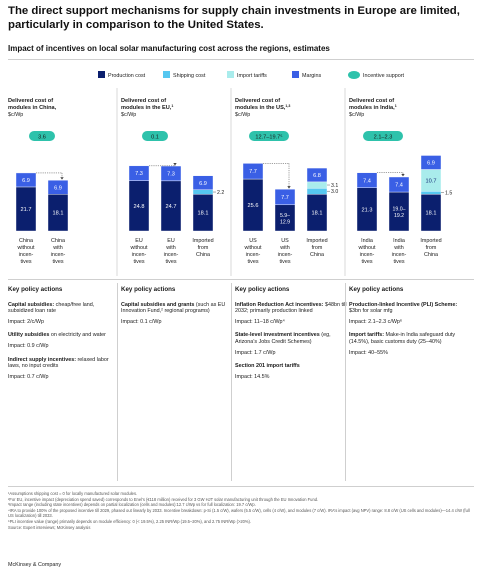 The width and height of the screenshot is (480, 577). Describe the element at coordinates (287, 106) in the screenshot. I see `panel-heading-footnote: 1,3` at that location.